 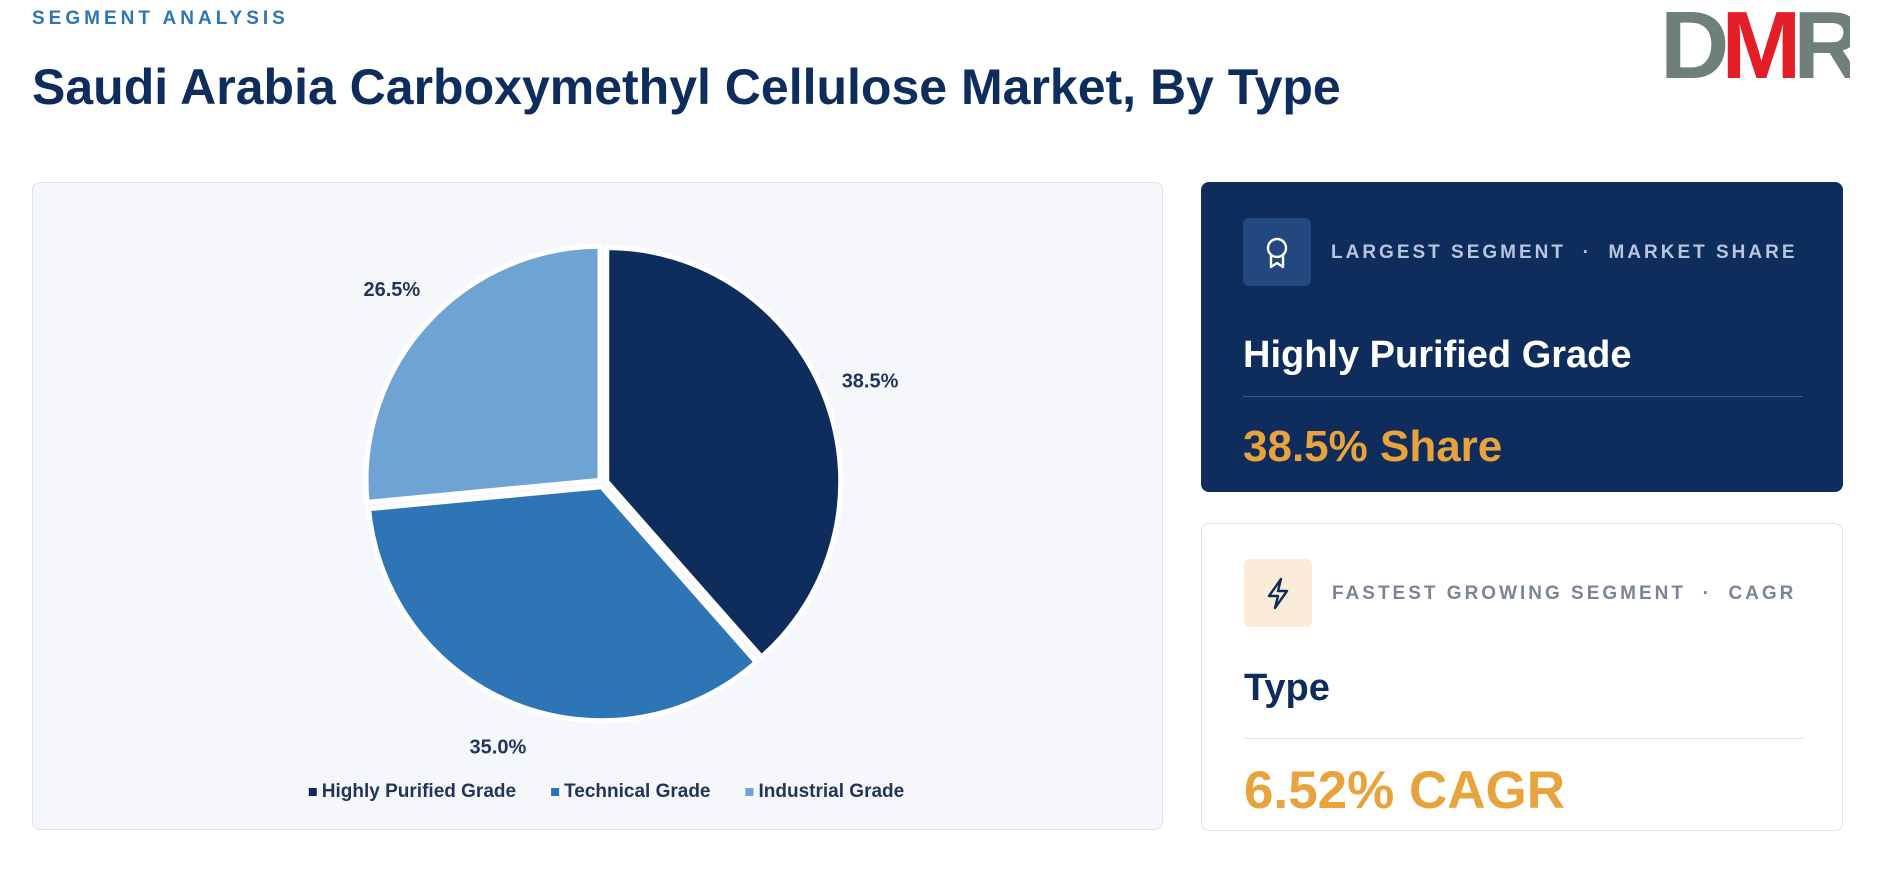 I want to click on data-label: 26.5%, so click(x=391, y=290).